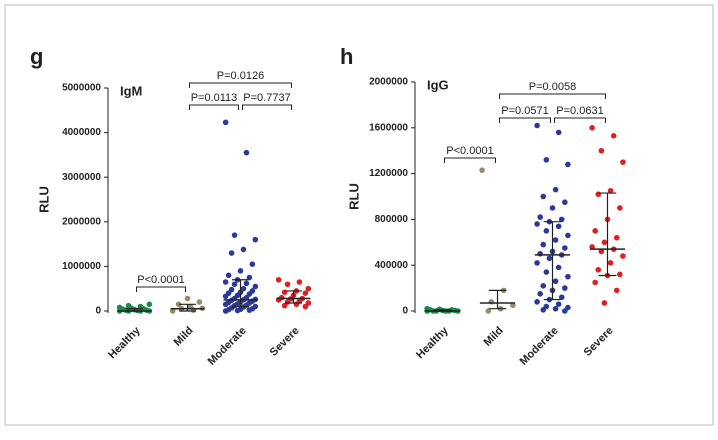 The image size is (718, 440). I want to click on y-tick-label: 800000, so click(392, 219).